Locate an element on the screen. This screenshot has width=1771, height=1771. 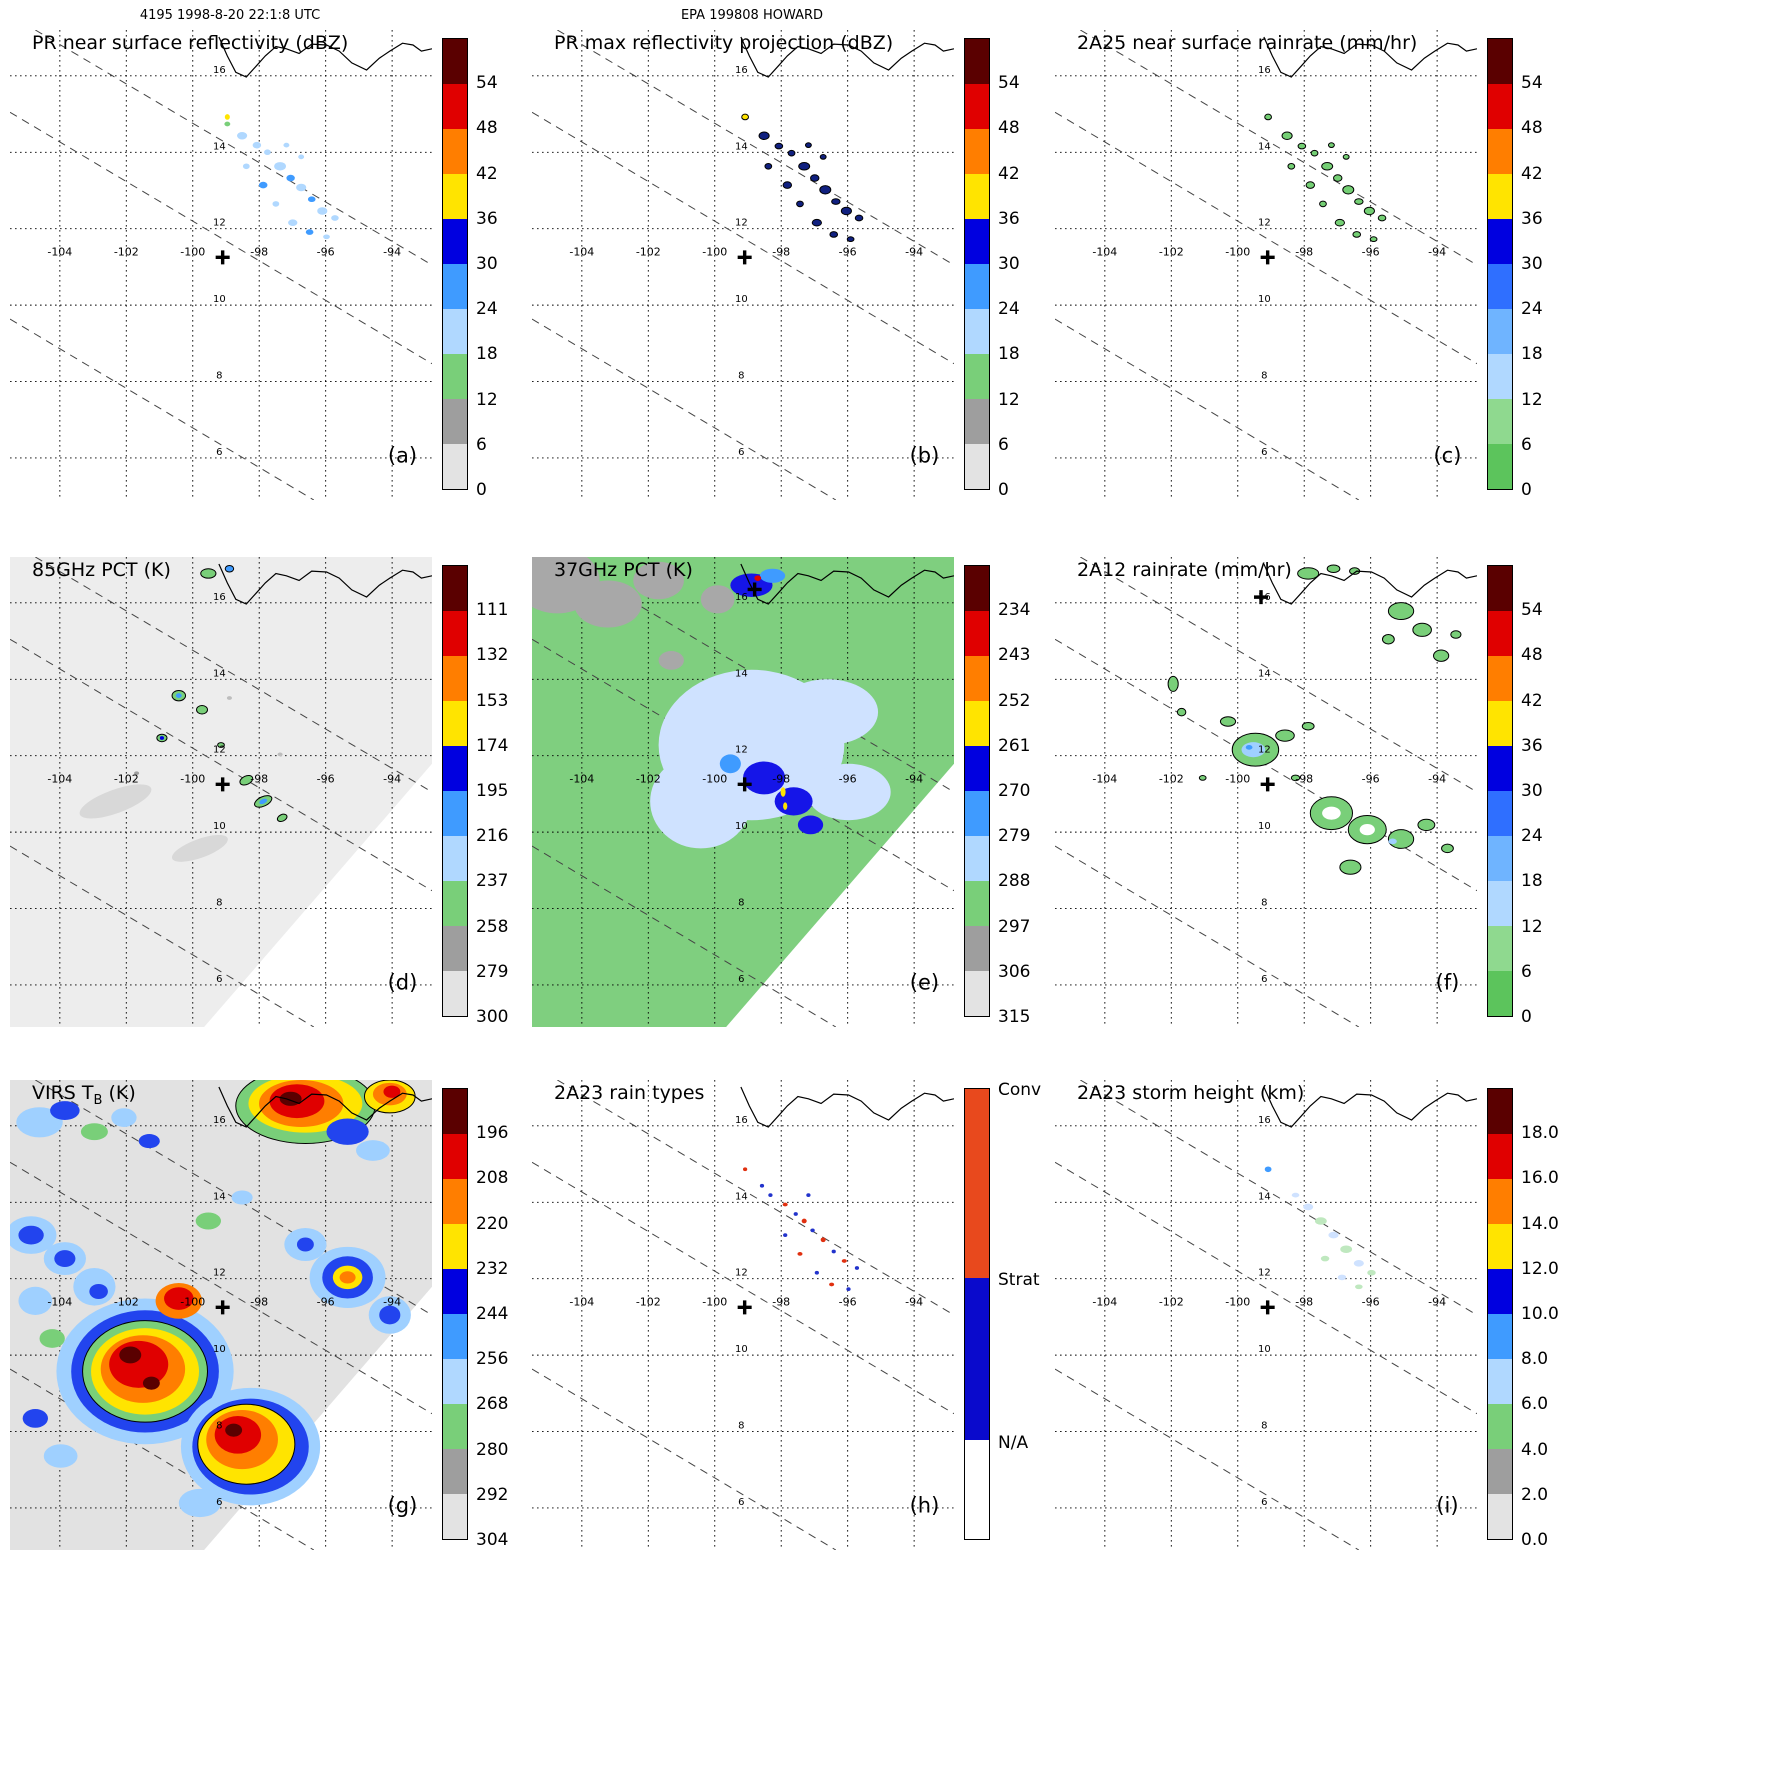
panel-title-e: 37GHz PCT (K) is located at coordinates (623, 570).